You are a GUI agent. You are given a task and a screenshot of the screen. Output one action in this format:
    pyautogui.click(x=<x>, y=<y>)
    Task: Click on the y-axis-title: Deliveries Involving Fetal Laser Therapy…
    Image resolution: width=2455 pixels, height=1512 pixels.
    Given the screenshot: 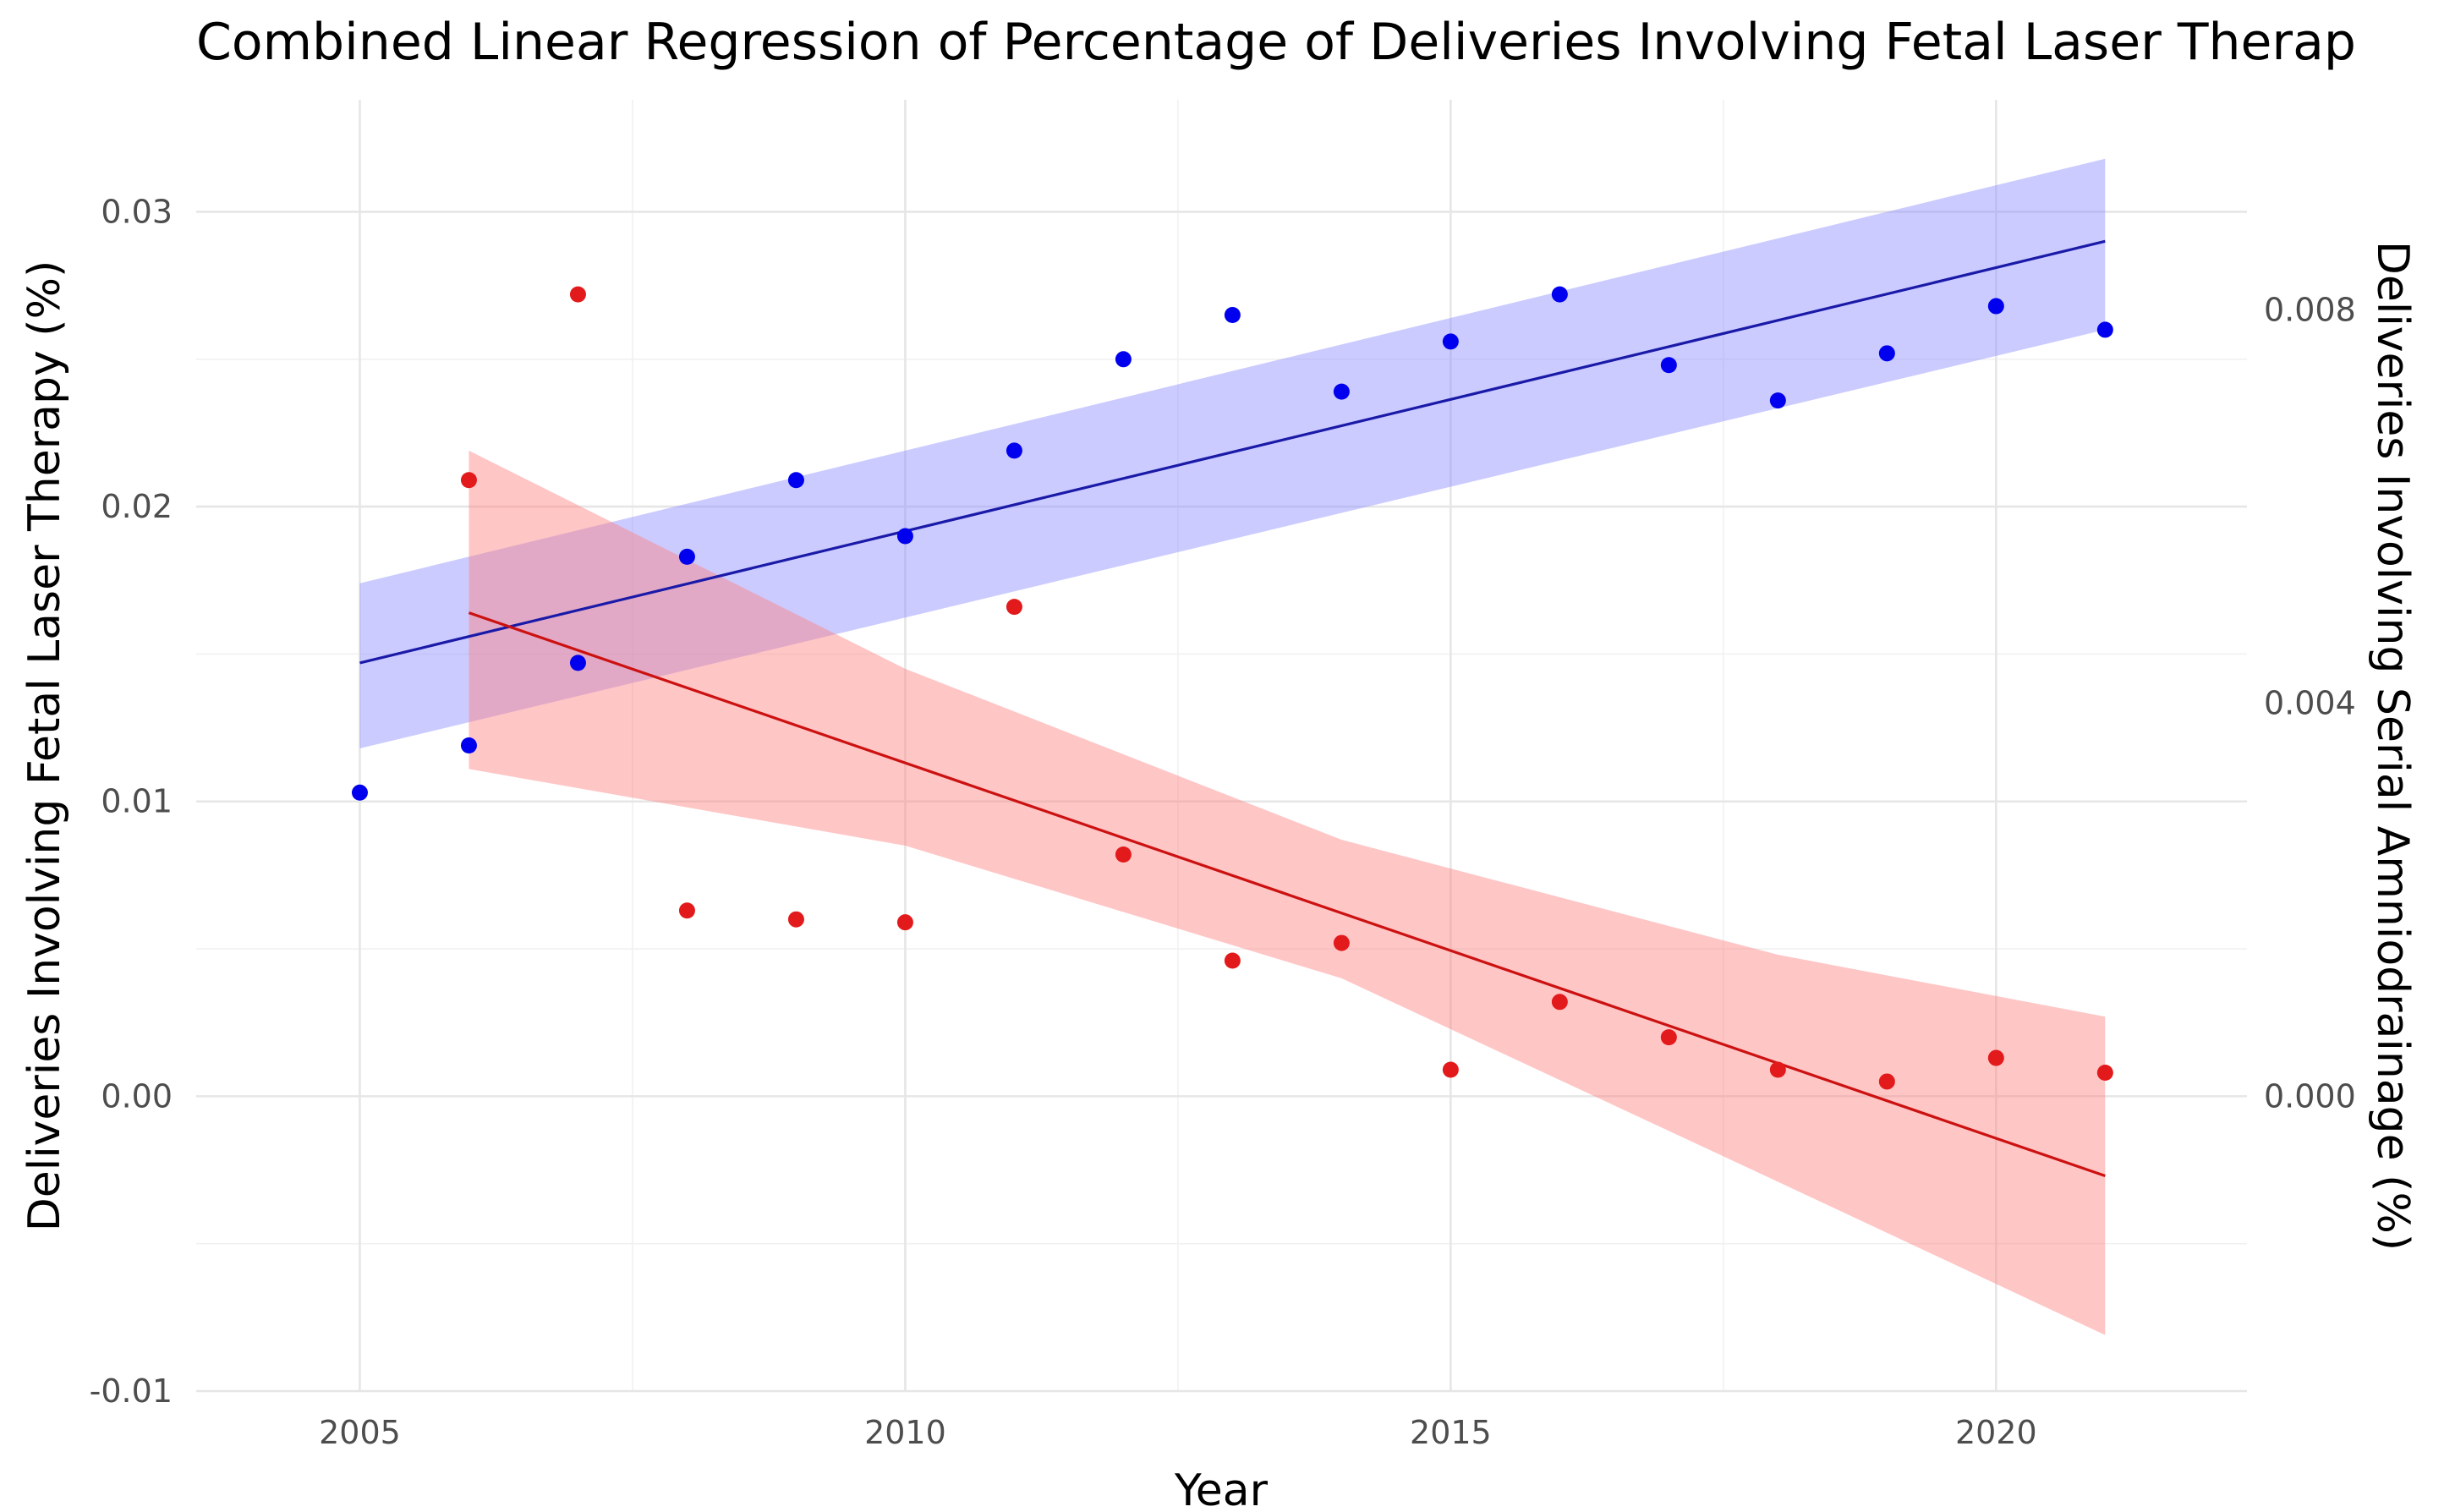 What is the action you would take?
    pyautogui.click(x=44, y=746)
    